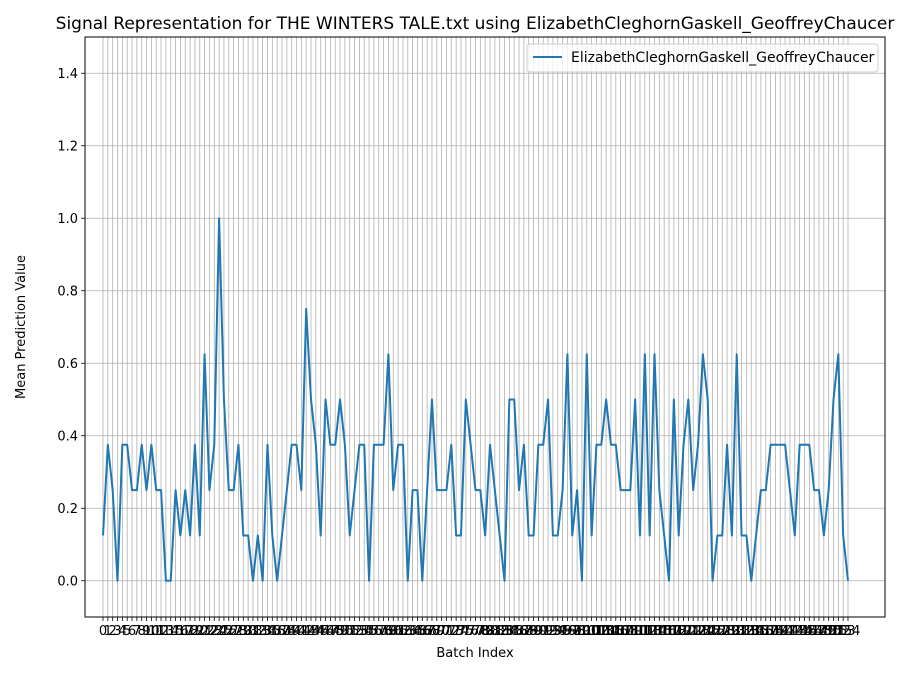  Describe the element at coordinates (272, 631) in the screenshot. I see `x-tick-label: 35` at that location.